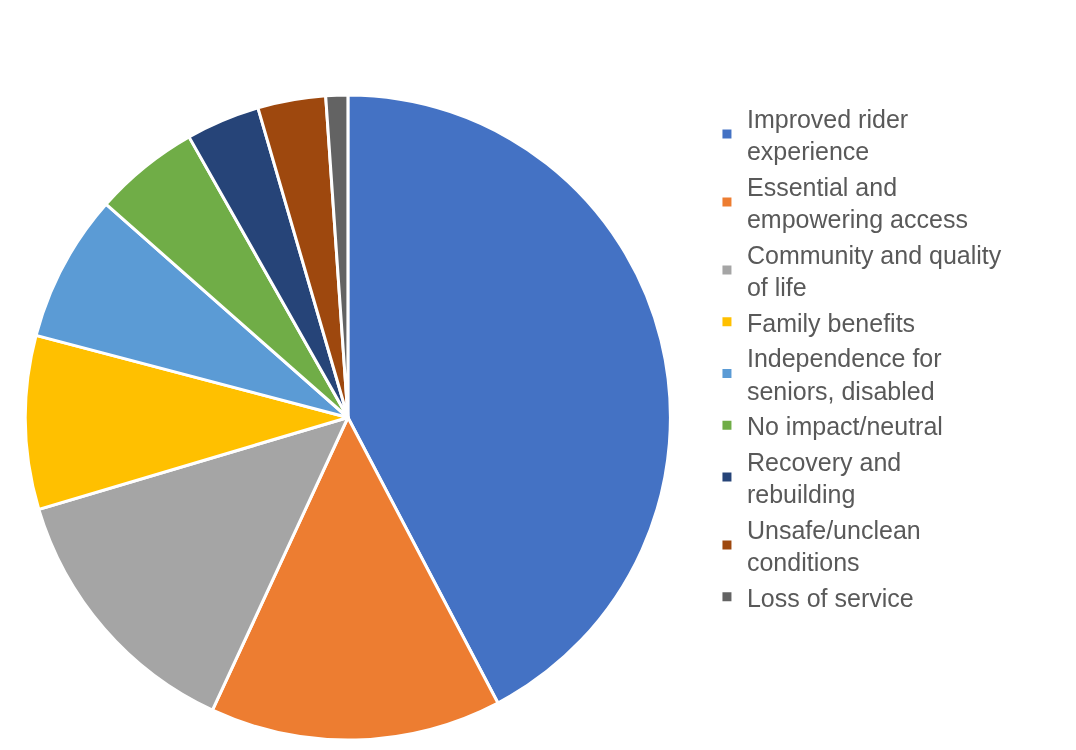  What do you see at coordinates (830, 597) in the screenshot?
I see `legend-label: Loss of service` at bounding box center [830, 597].